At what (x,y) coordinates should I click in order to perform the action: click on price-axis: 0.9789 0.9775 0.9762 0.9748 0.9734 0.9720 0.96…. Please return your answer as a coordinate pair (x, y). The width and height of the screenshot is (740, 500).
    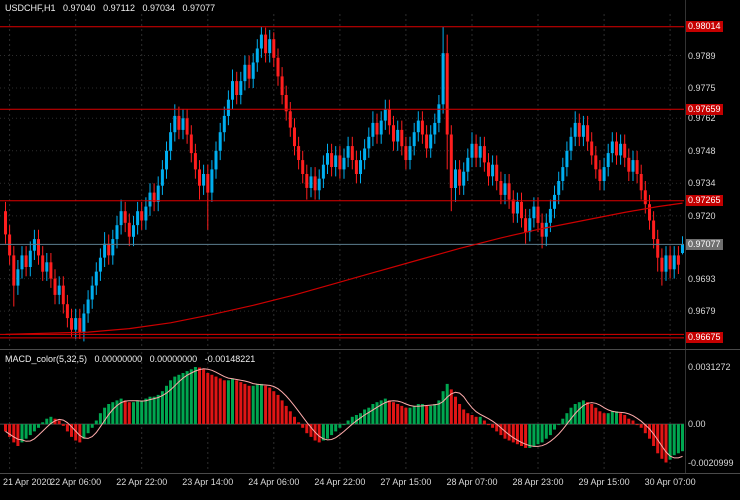
    Looking at the image, I should click on (713, 175).